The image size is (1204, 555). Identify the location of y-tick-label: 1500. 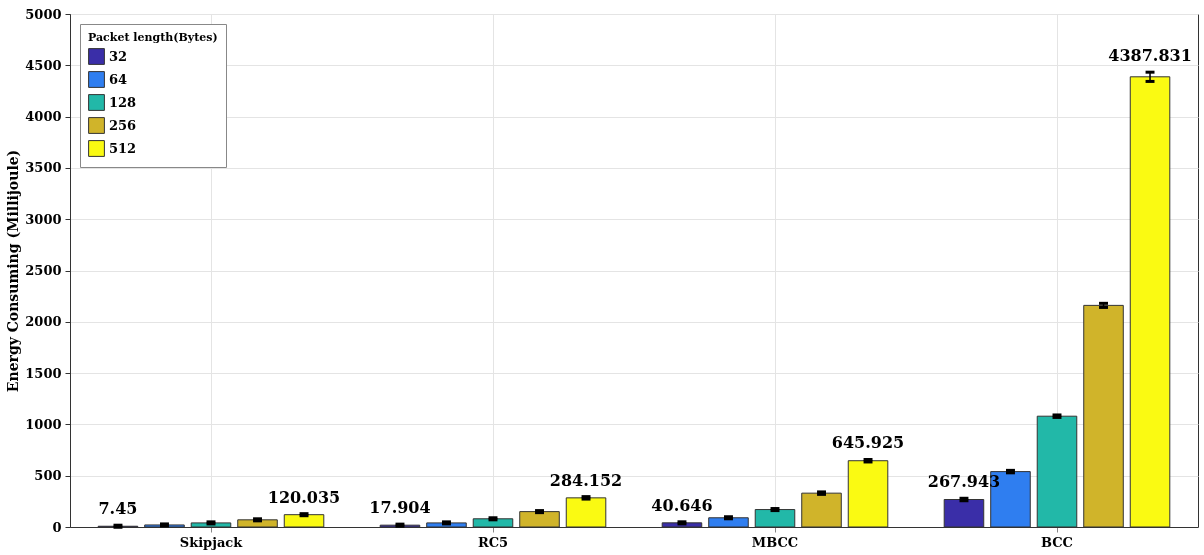
(43, 373).